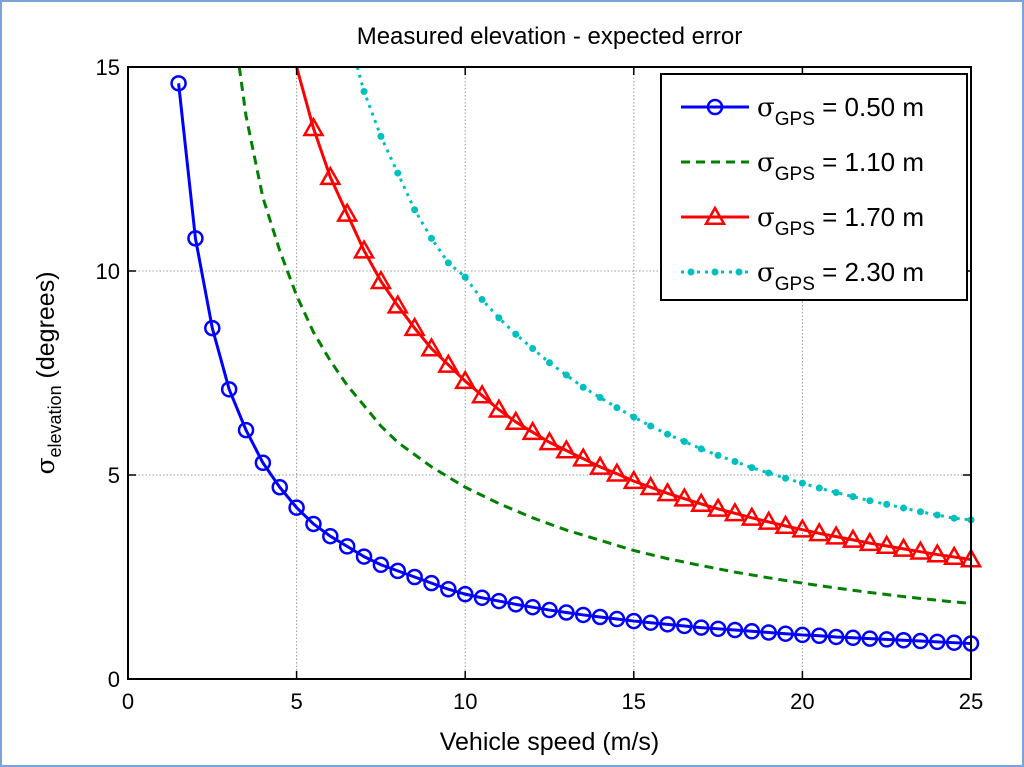 This screenshot has height=767, width=1024. What do you see at coordinates (971, 701) in the screenshot?
I see `x-tick-label: 25` at bounding box center [971, 701].